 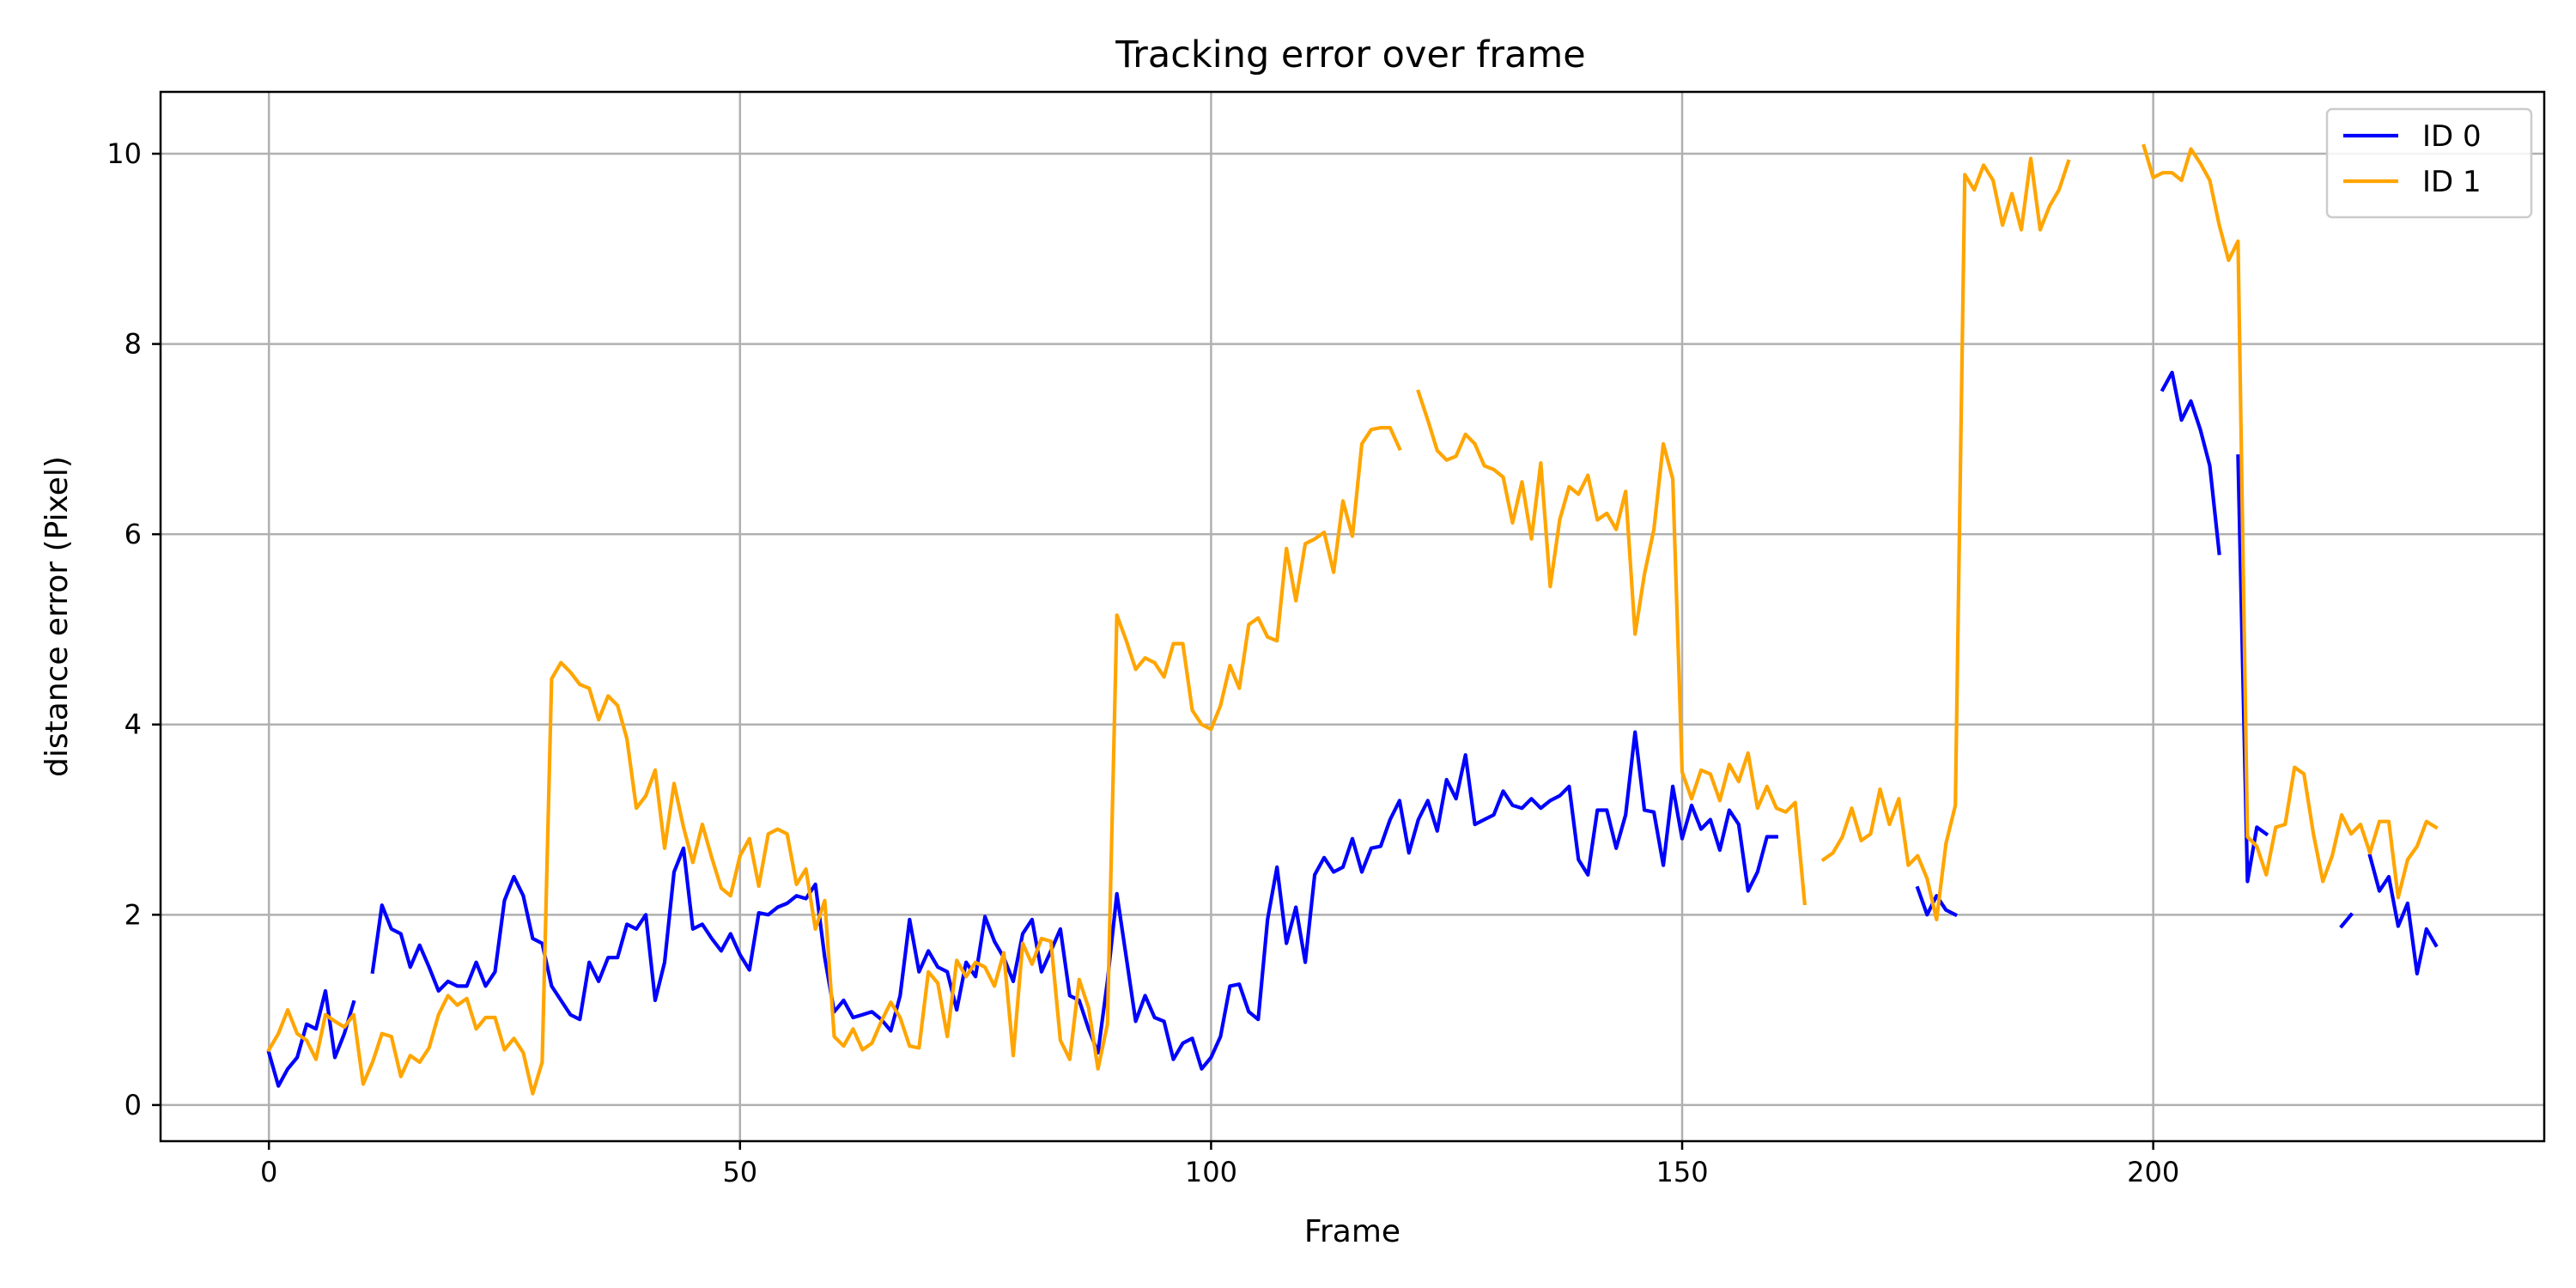 I want to click on y-tick-label: 8, so click(x=133, y=345).